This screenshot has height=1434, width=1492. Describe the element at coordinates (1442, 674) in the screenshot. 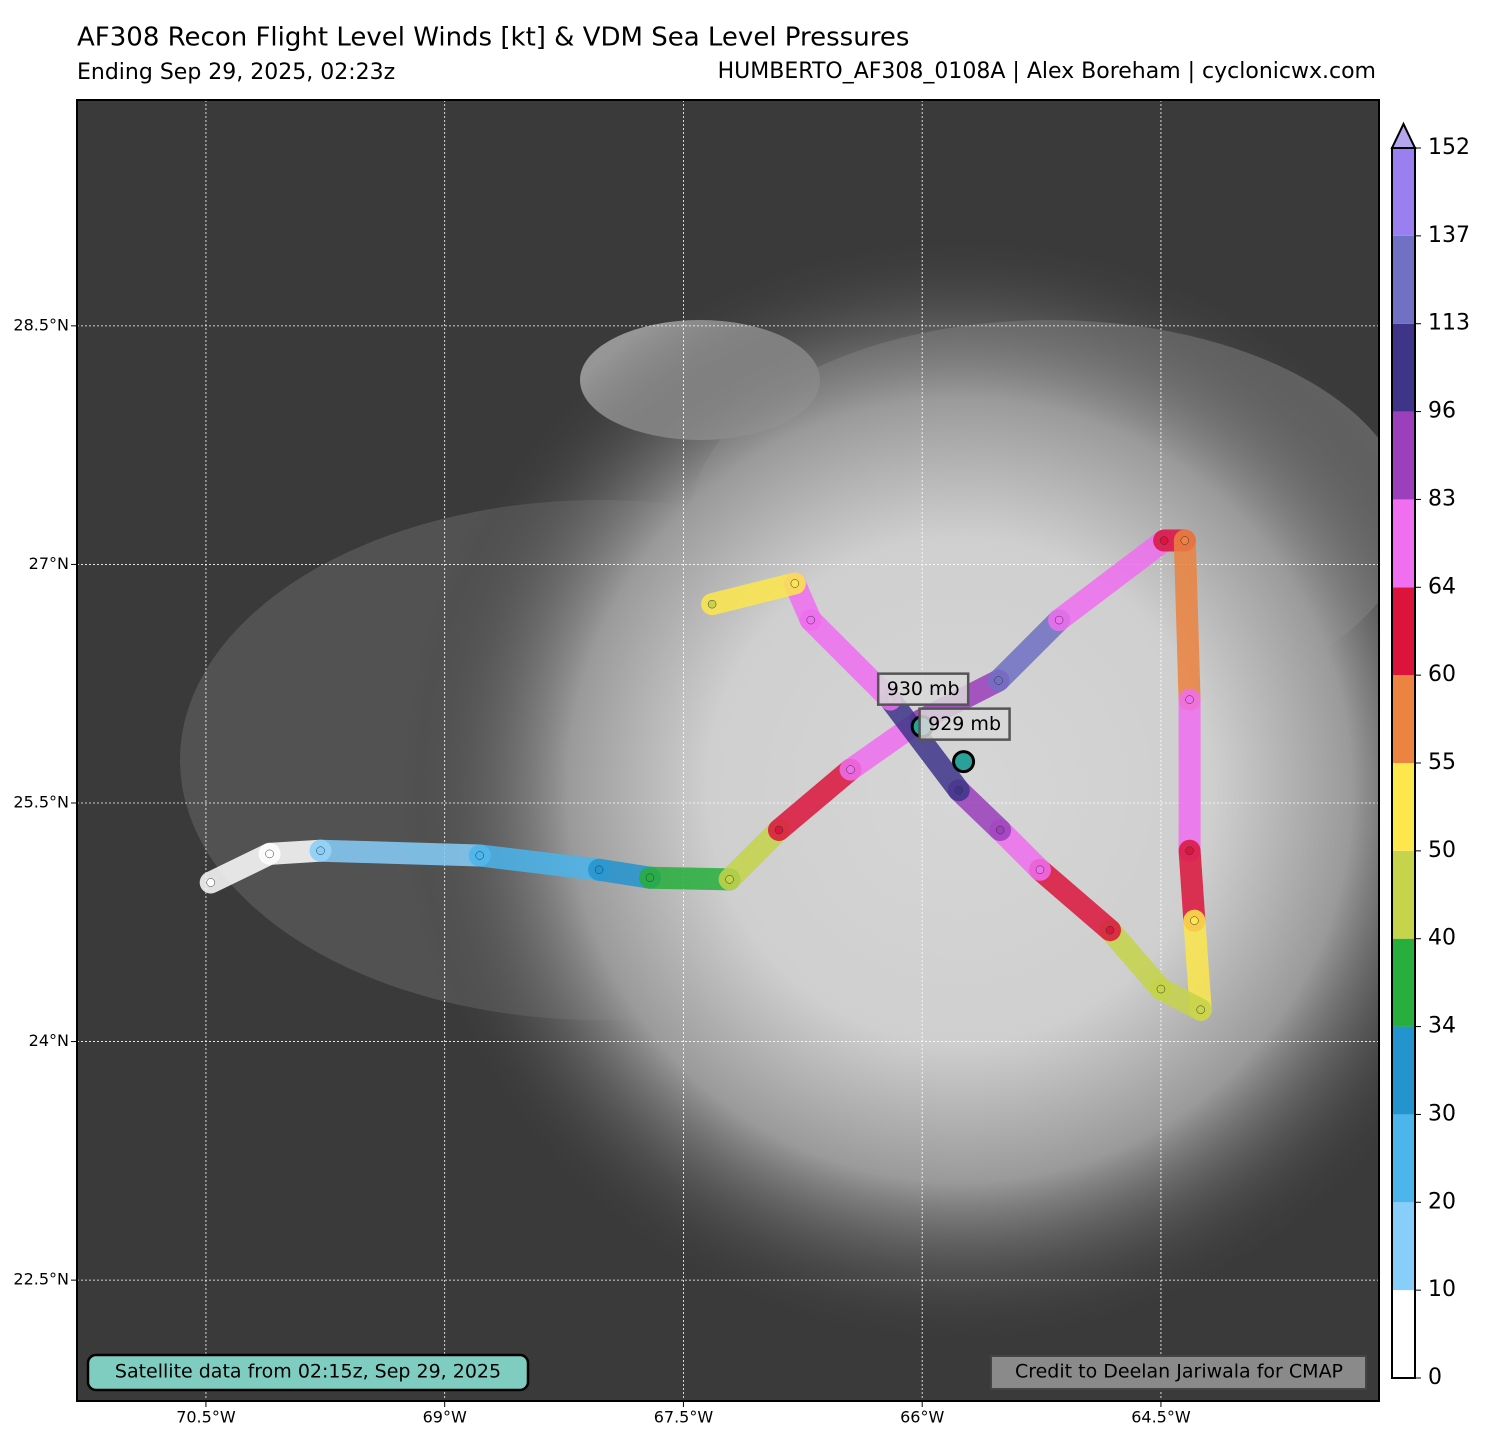

I see `colorbar-label: 60` at that location.